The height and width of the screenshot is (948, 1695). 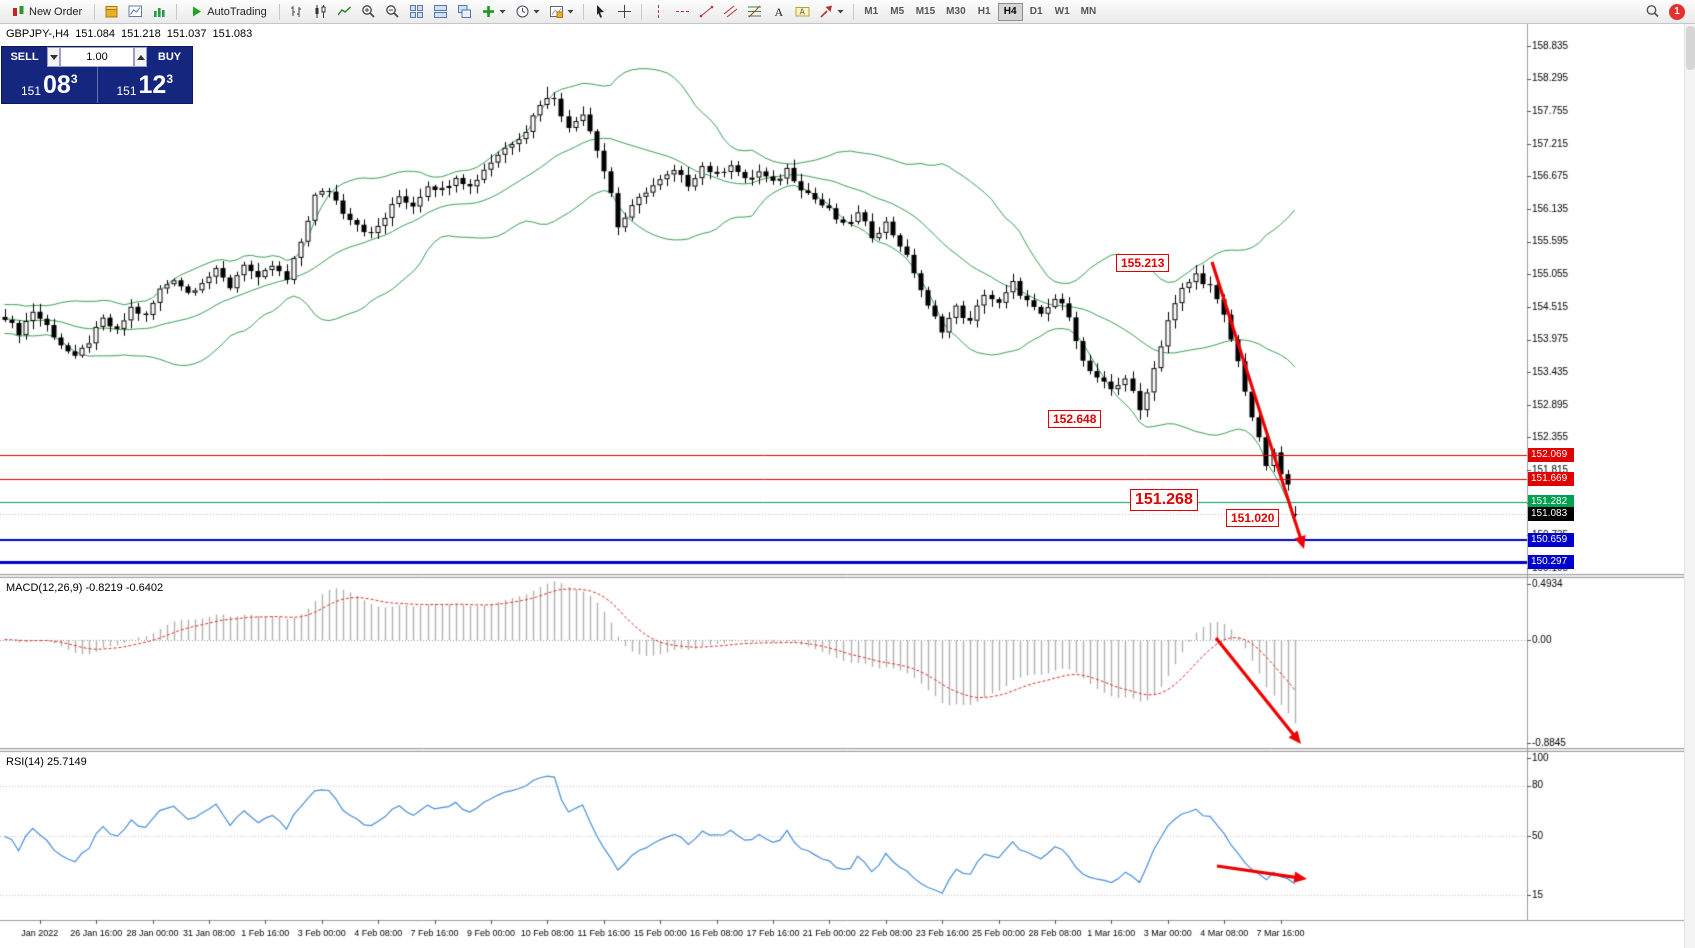 I want to click on triangle-down-icon, so click(x=53, y=57).